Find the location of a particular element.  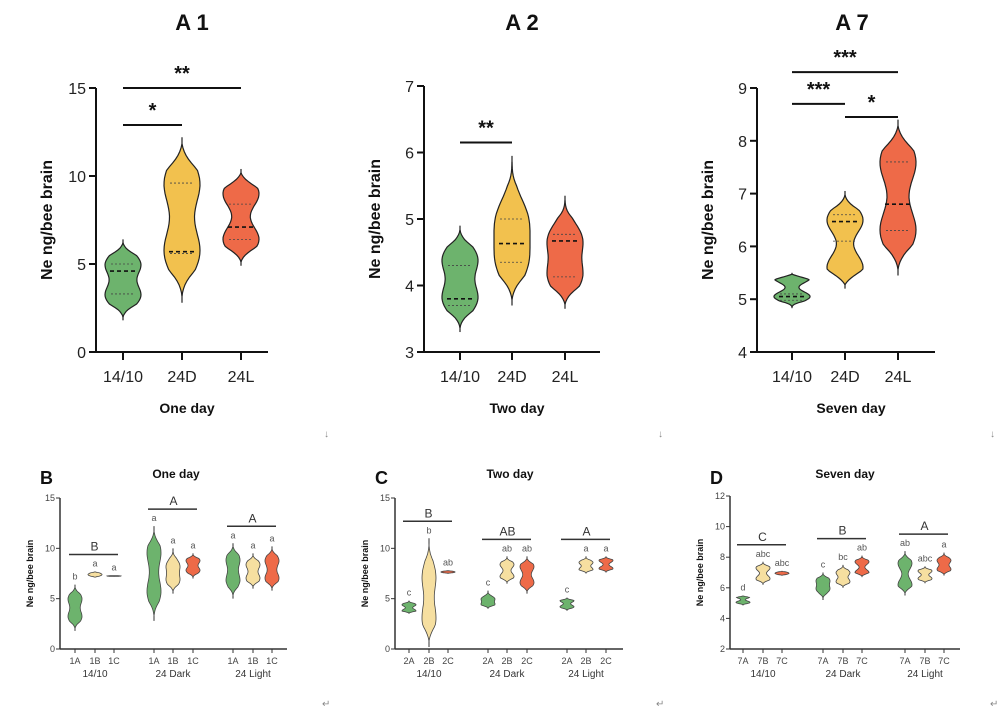

panel-label: C is located at coordinates (381, 478).